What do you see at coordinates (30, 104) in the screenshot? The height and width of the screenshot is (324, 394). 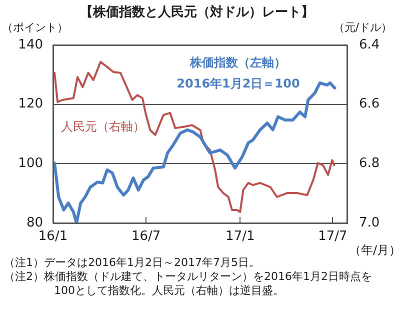 I see `y-tick-label: 120` at bounding box center [30, 104].